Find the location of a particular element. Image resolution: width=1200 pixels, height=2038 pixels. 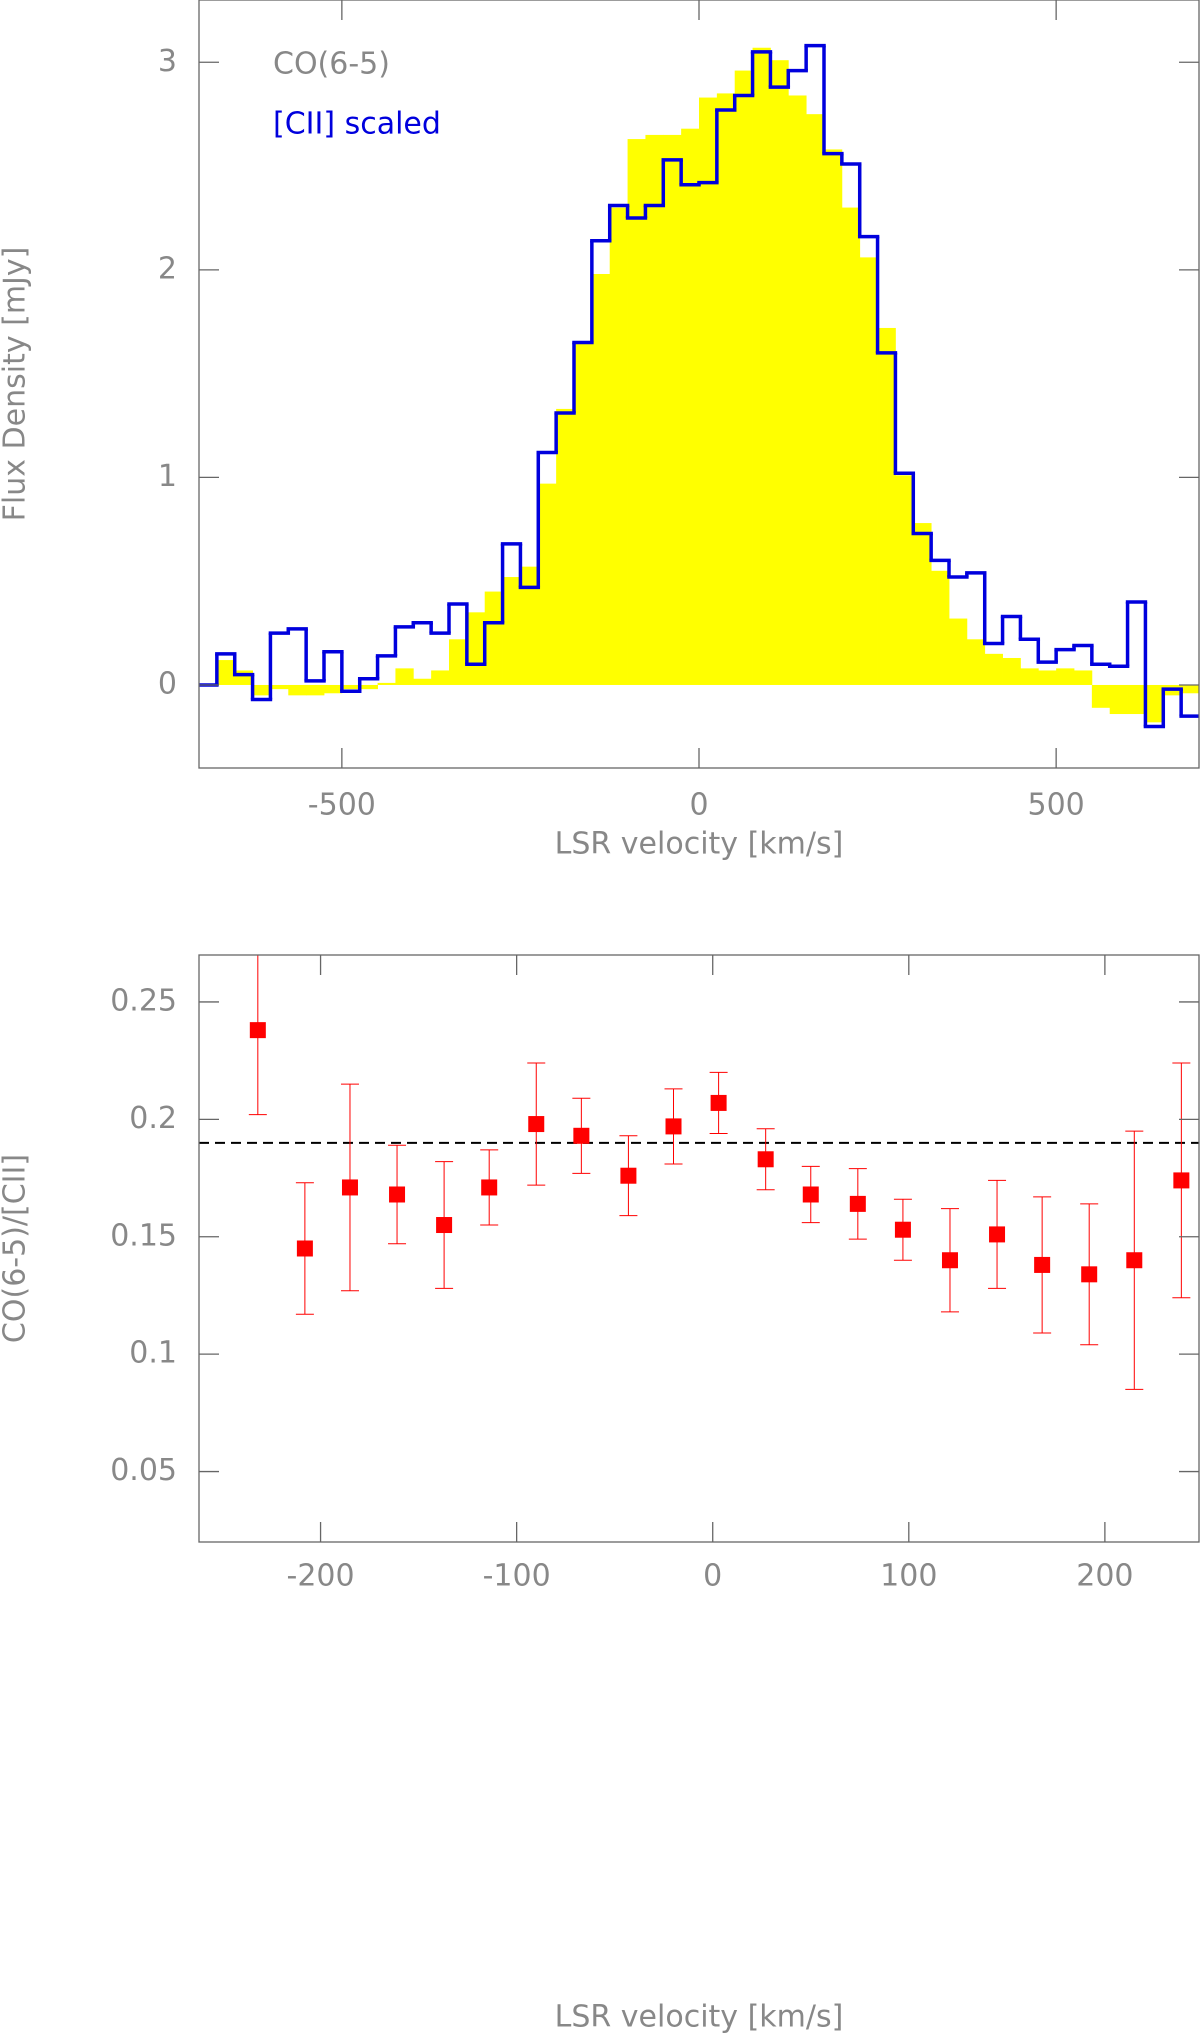

x-tick-label: 500 is located at coordinates (1056, 805).